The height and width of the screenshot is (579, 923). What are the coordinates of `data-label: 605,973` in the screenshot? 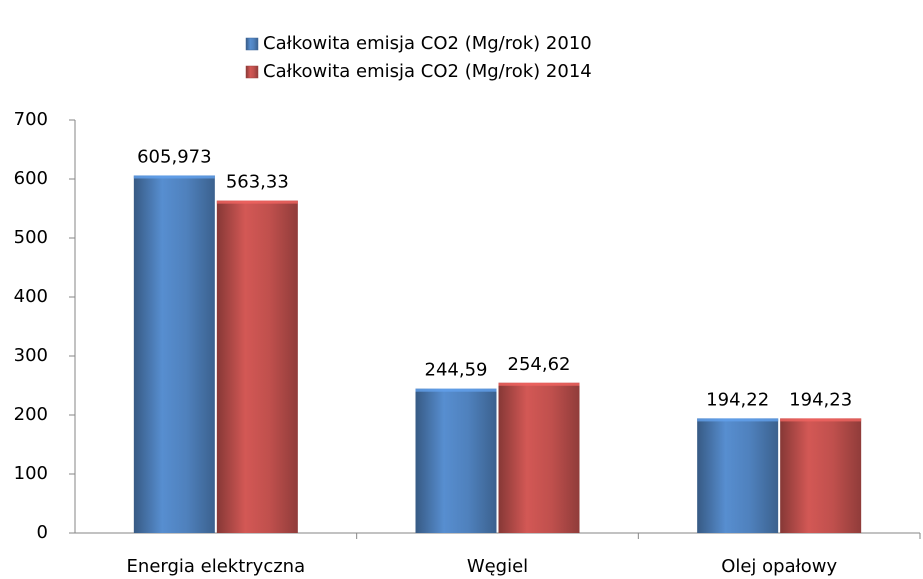 It's located at (174, 156).